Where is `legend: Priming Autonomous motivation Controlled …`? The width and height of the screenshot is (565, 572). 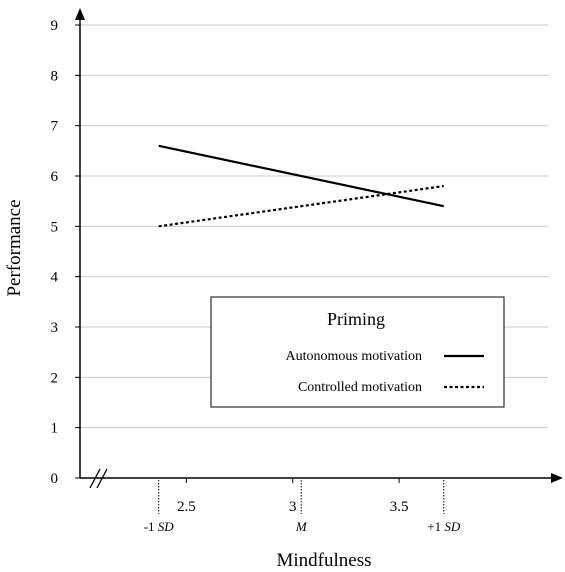
legend: Priming Autonomous motivation Controlled … is located at coordinates (357, 352).